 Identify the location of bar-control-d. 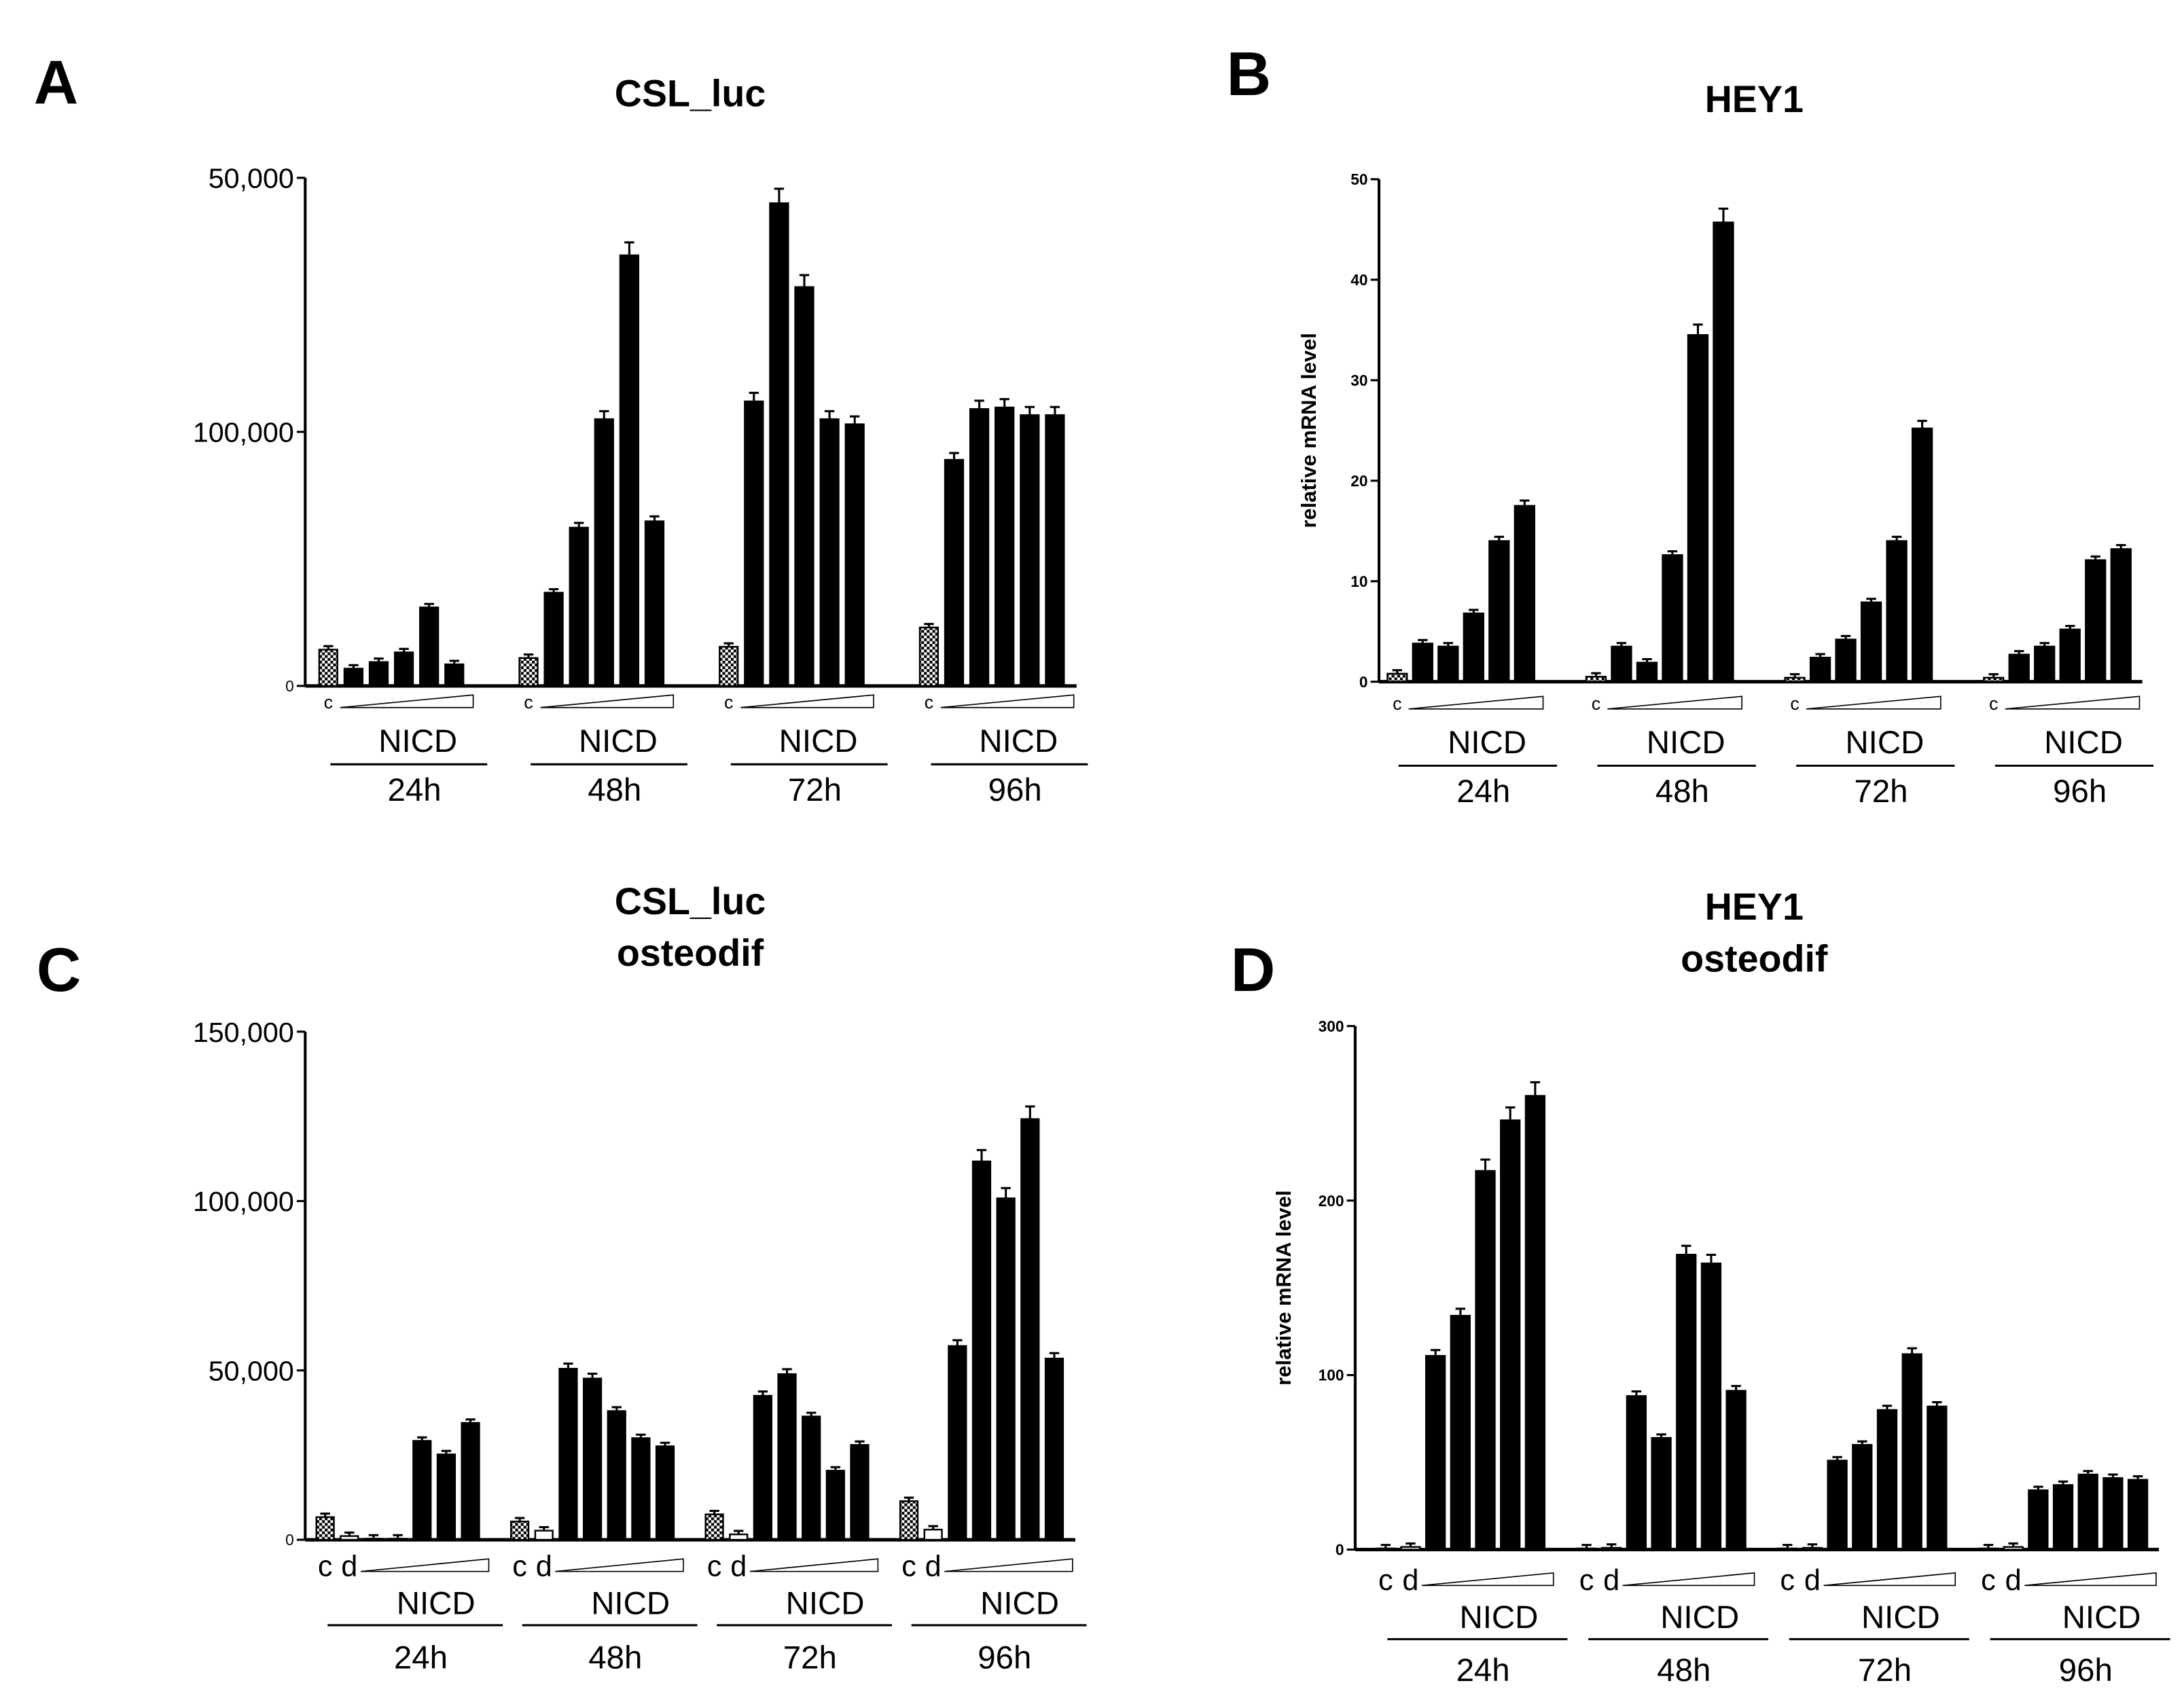
(2013, 1548).